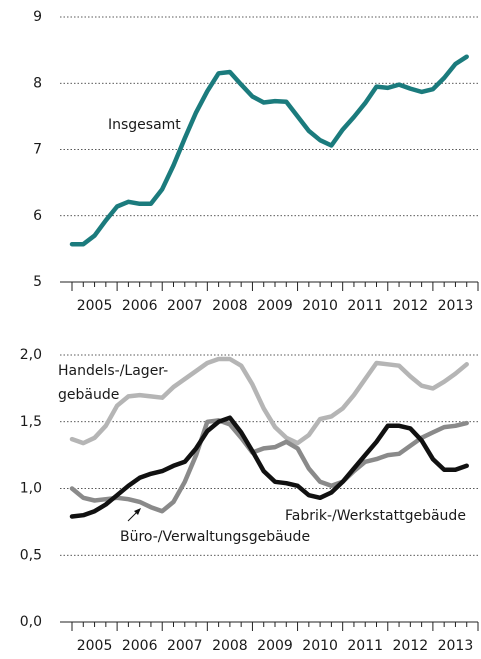 The image size is (481, 659). Describe the element at coordinates (37, 282) in the screenshot. I see `y-tick-label: 5` at that location.